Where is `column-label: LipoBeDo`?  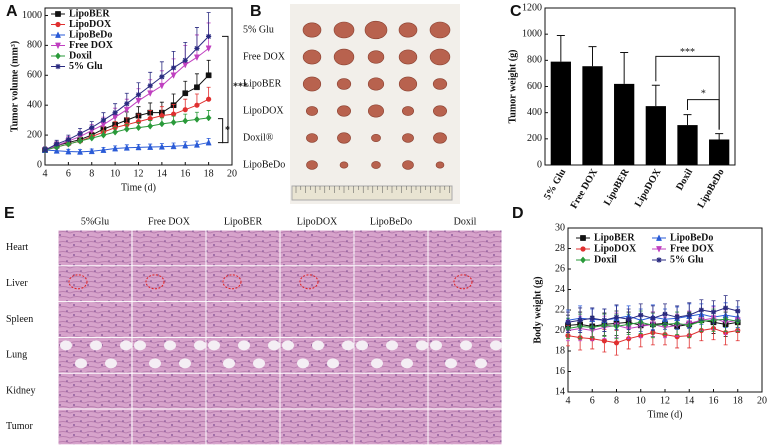 column-label: LipoBeDo is located at coordinates (391, 221).